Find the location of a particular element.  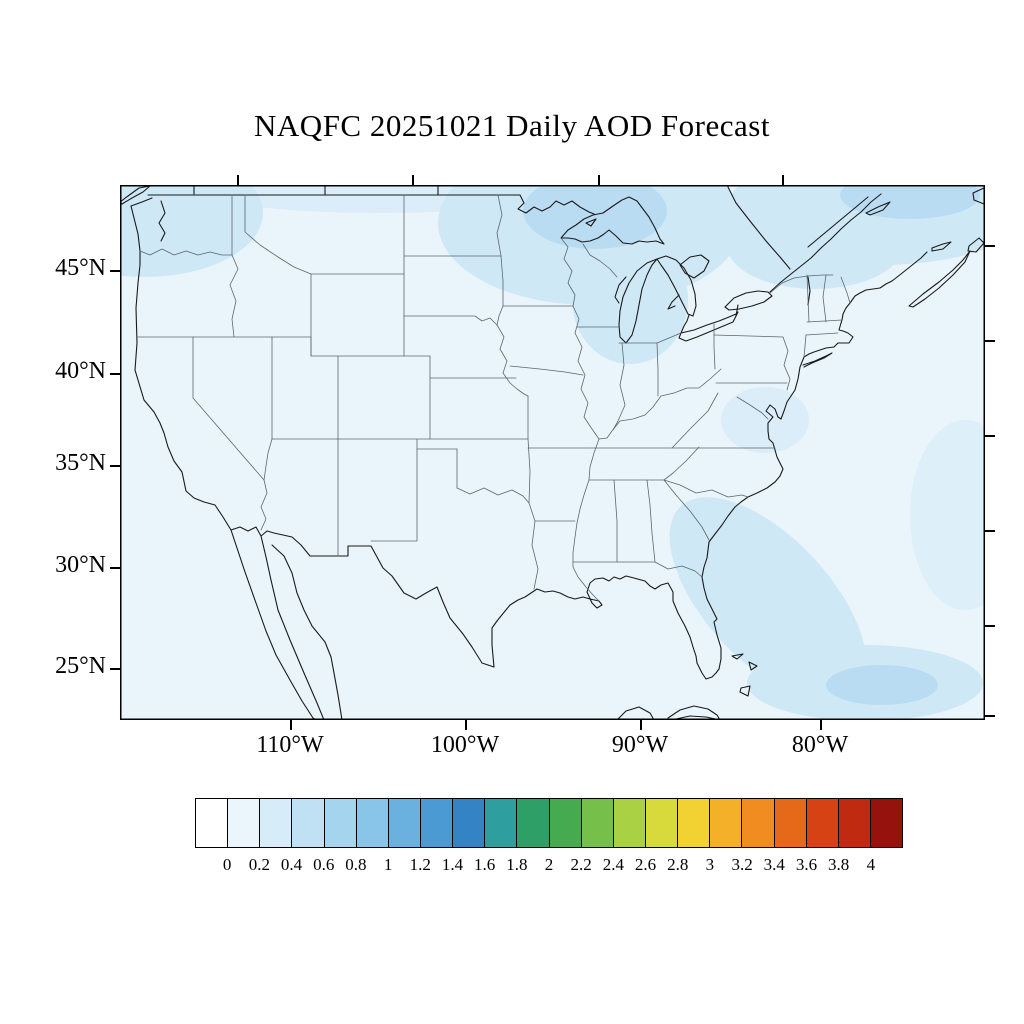

lat-tick-label: 40°N is located at coordinates (80, 371).